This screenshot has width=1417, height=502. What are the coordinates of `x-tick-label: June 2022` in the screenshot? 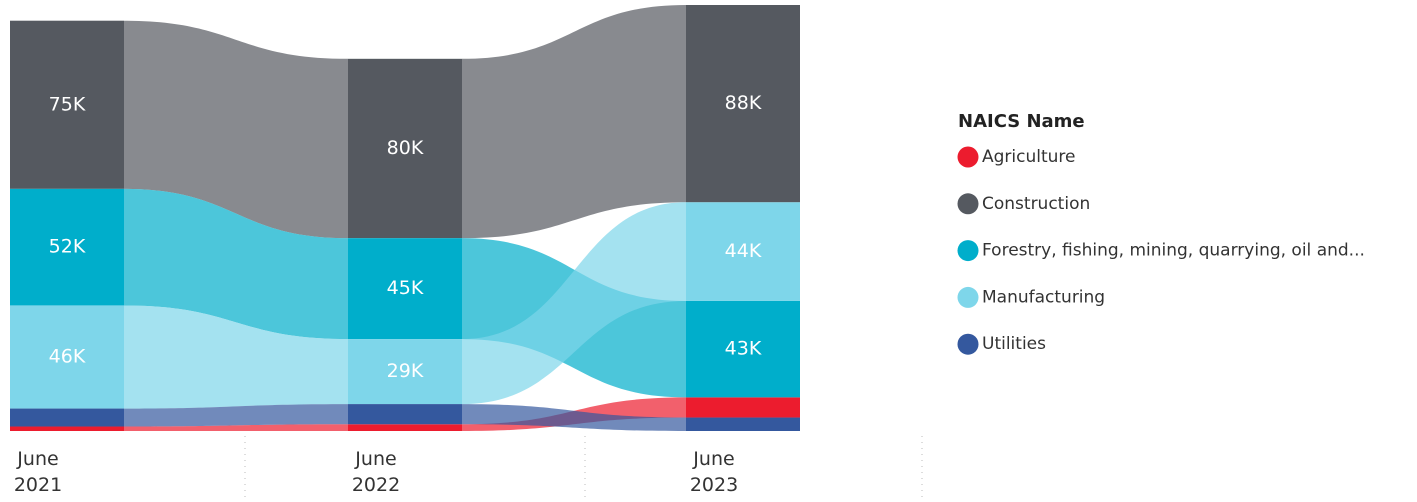 It's located at (376, 472).